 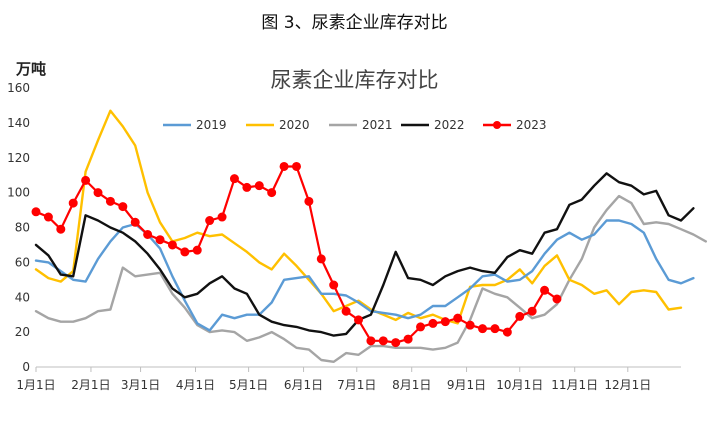 What do you see at coordinates (354, 80) in the screenshot?
I see `chart-title: 尿素企业库存对比` at bounding box center [354, 80].